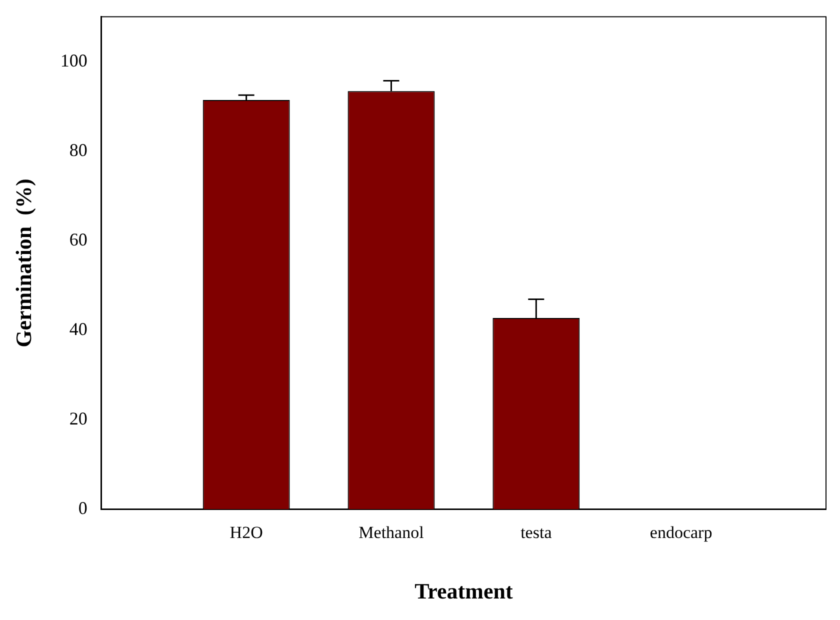  I want to click on y-tick-label: 0, so click(83, 508).